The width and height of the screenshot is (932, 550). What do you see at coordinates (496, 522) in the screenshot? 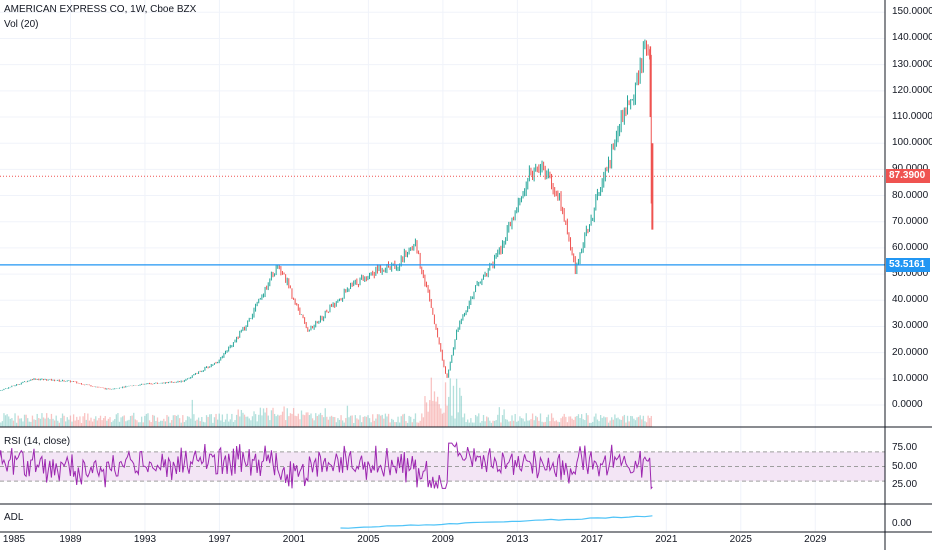
I see `adl-pane` at bounding box center [496, 522].